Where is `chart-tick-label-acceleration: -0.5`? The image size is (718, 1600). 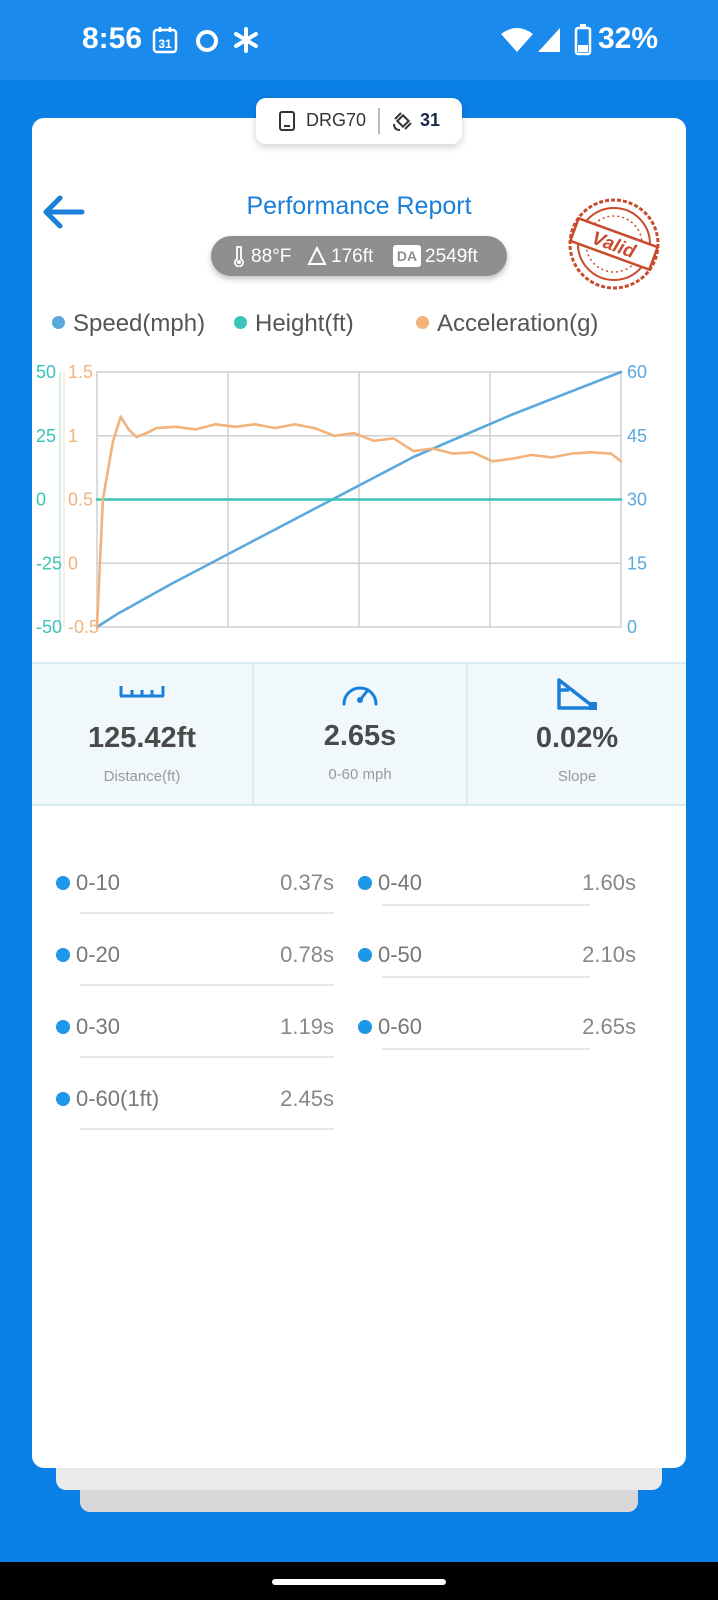 chart-tick-label-acceleration: -0.5 is located at coordinates (83, 627).